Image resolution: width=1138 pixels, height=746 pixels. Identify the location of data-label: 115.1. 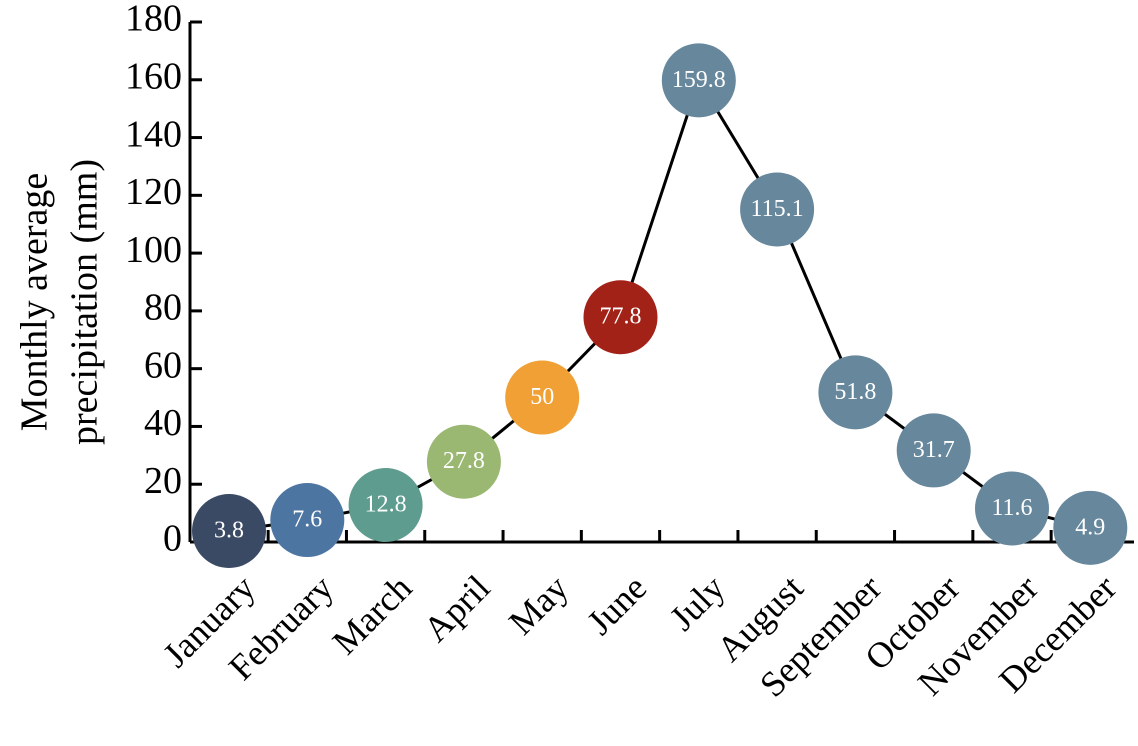
(777, 209).